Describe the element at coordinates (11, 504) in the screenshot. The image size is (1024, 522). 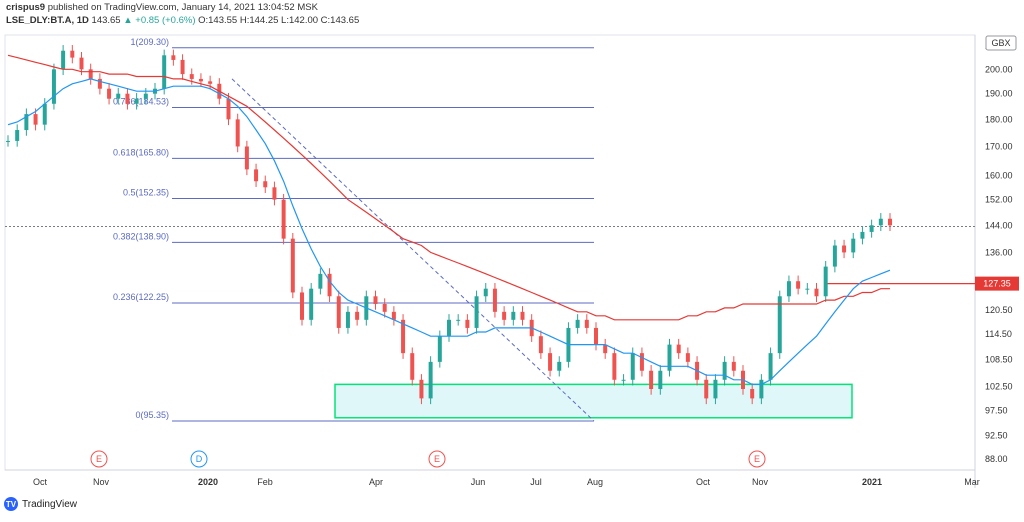
I see `tradingview-logo-icon: TV` at that location.